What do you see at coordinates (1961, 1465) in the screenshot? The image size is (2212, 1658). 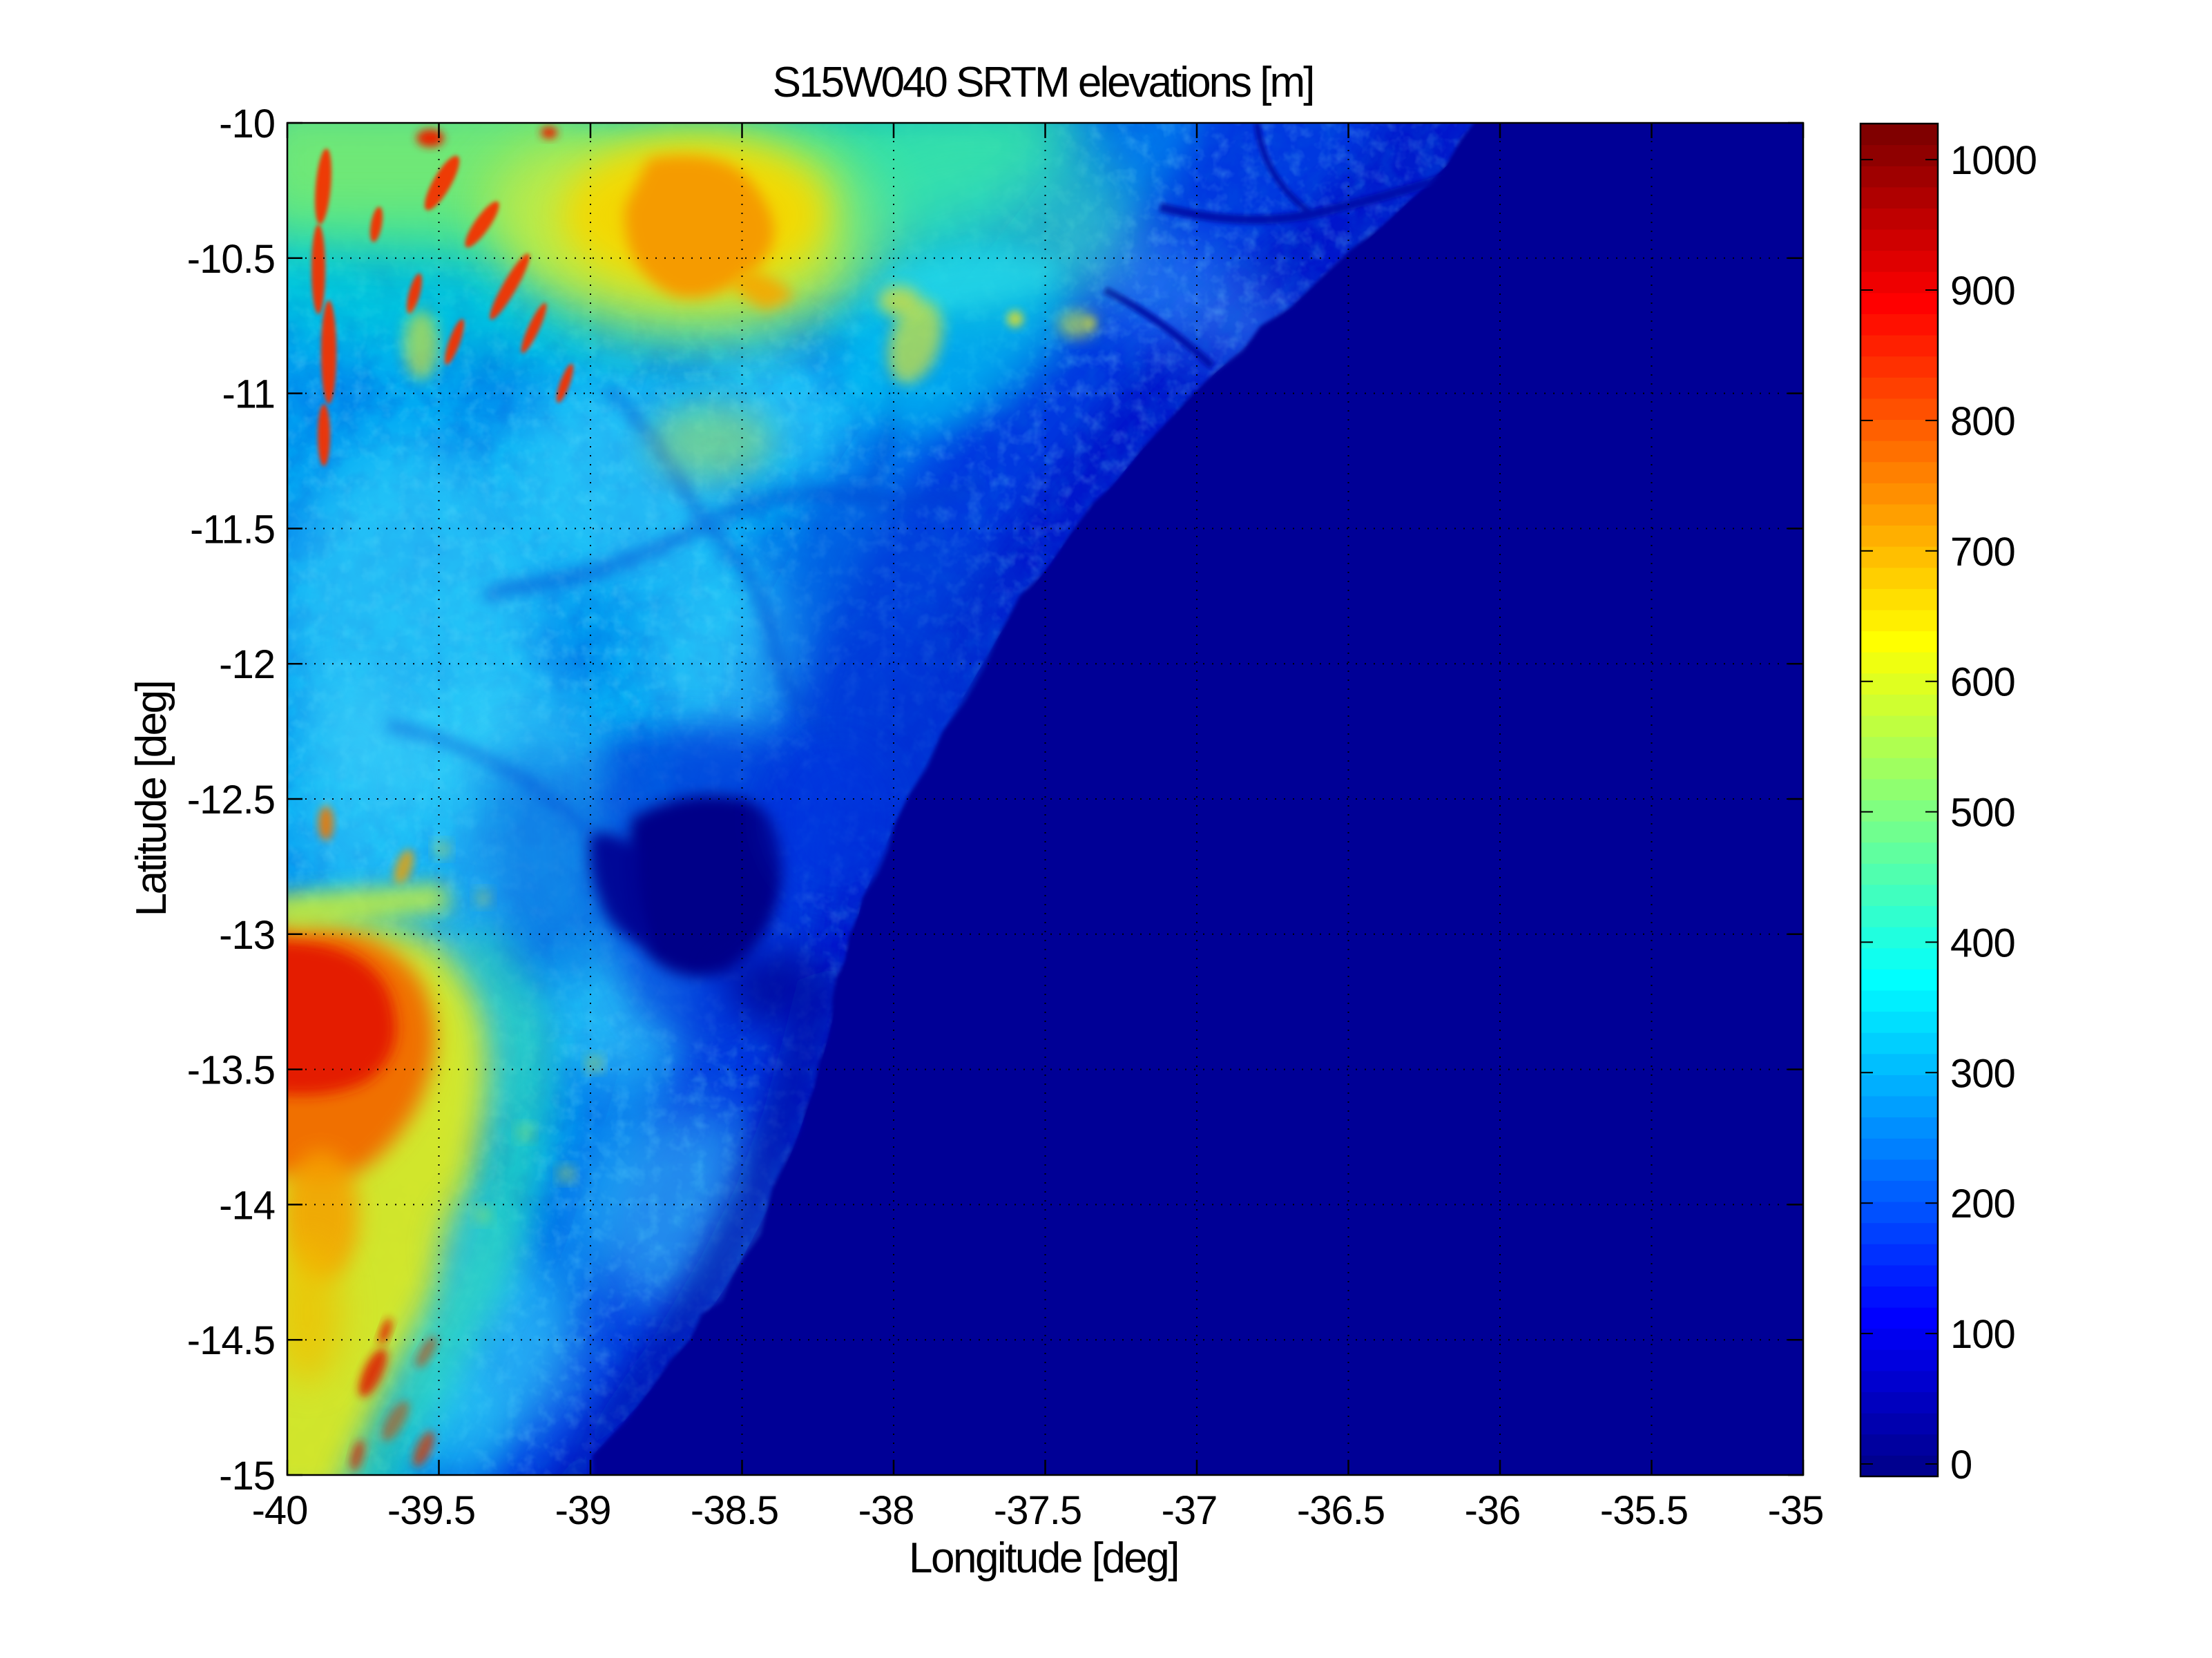 I see `svg-text: 0` at bounding box center [1961, 1465].